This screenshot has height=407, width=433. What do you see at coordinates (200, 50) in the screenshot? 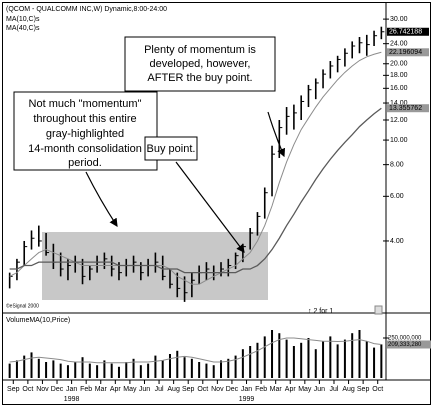
I see `annotation-text: Plenty of momentum is` at bounding box center [200, 50].